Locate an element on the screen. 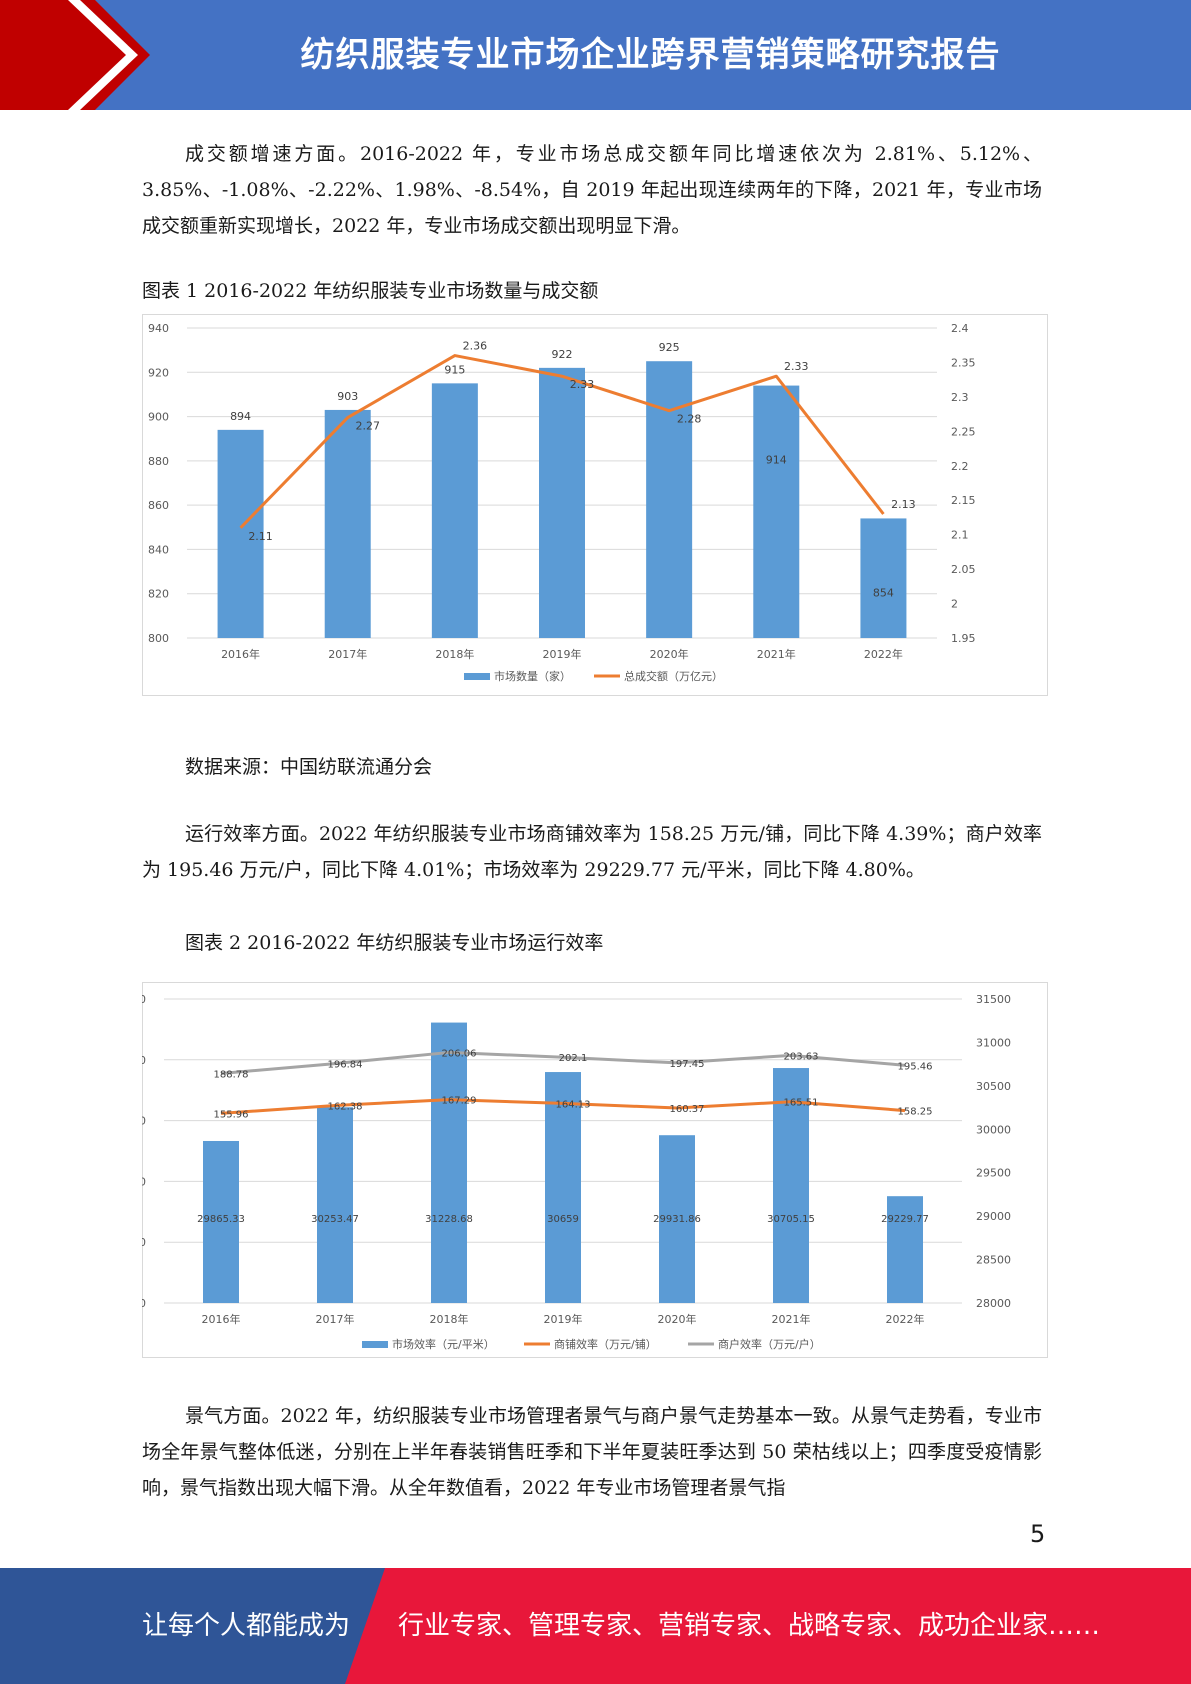 The height and width of the screenshot is (1684, 1191). chart2-bar-data-label: 29931.86 is located at coordinates (677, 1219).